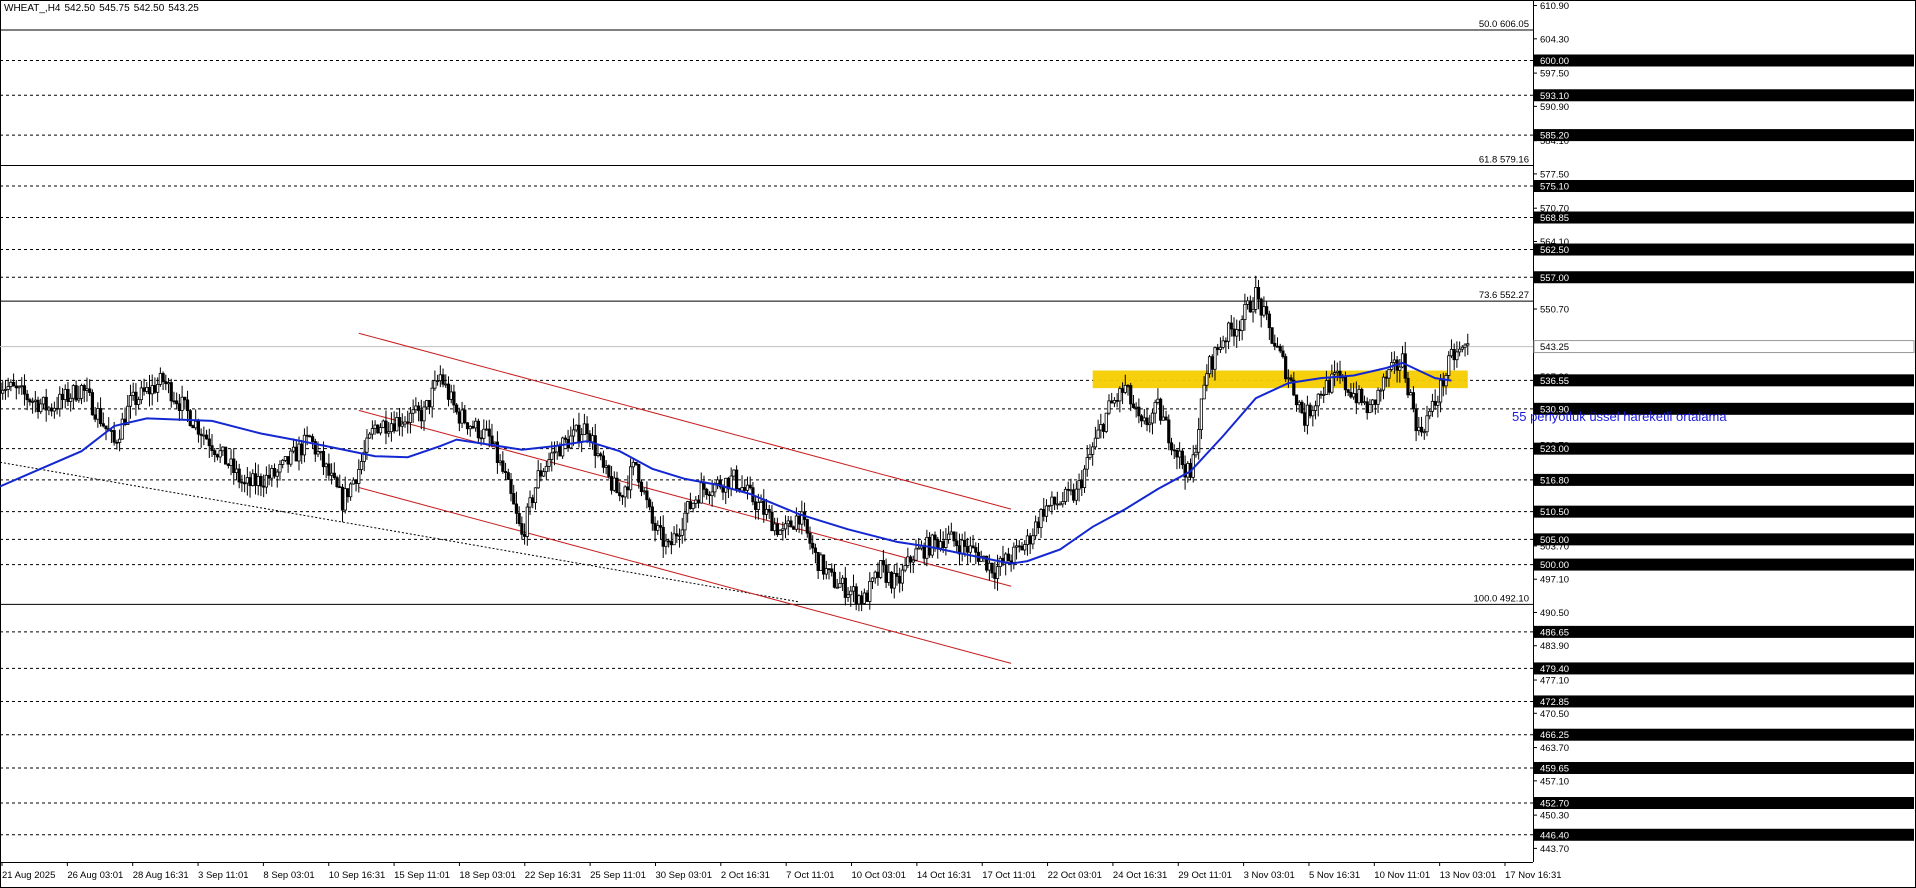 This screenshot has height=888, width=1916. Describe the element at coordinates (149, 8) in the screenshot. I see `low-value: 542.50` at that location.